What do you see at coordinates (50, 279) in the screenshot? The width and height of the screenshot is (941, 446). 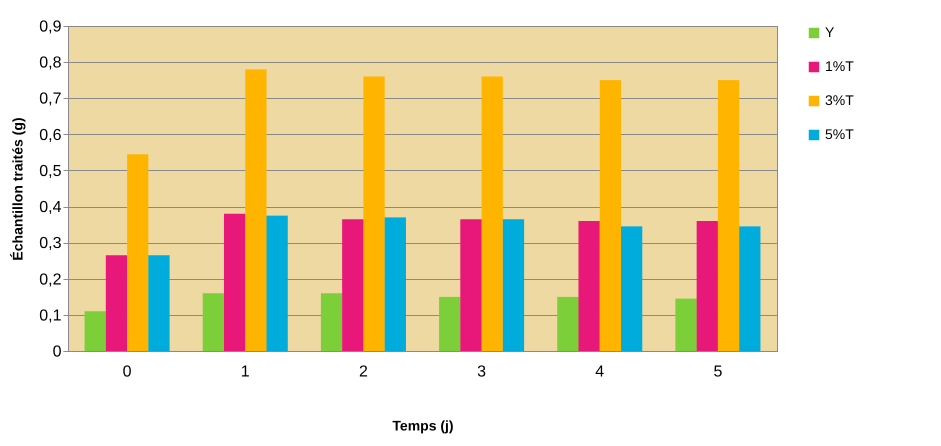 I see `y-tick-label: 0,2` at bounding box center [50, 279].